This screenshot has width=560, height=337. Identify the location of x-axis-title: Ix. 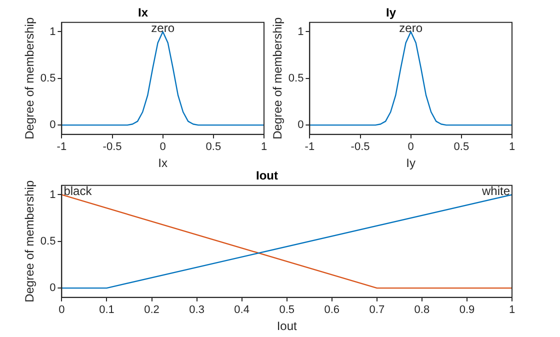
(163, 163).